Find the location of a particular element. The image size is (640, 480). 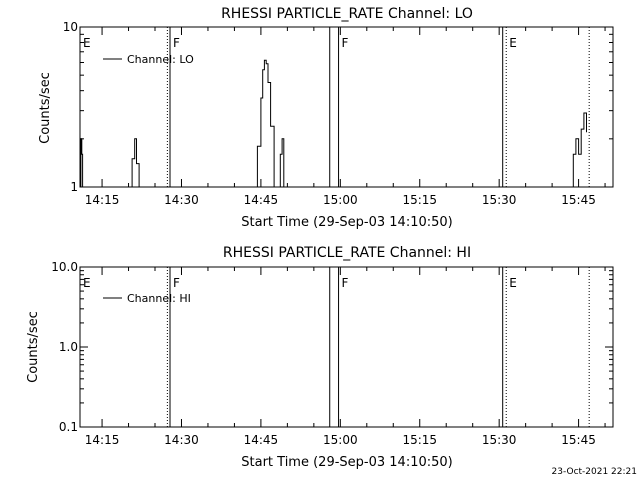

chart-hi-xlabel: Start Time (29-Sep-03 14:10:50) is located at coordinates (346, 462).